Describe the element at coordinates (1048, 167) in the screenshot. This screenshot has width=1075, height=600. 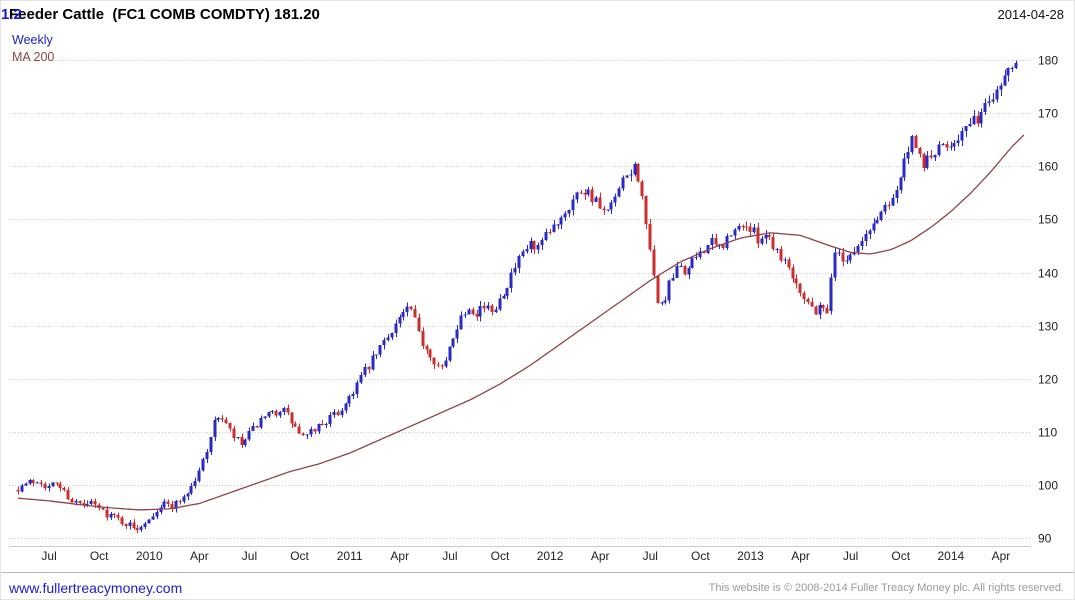
I see `svg-text: 160` at that location.